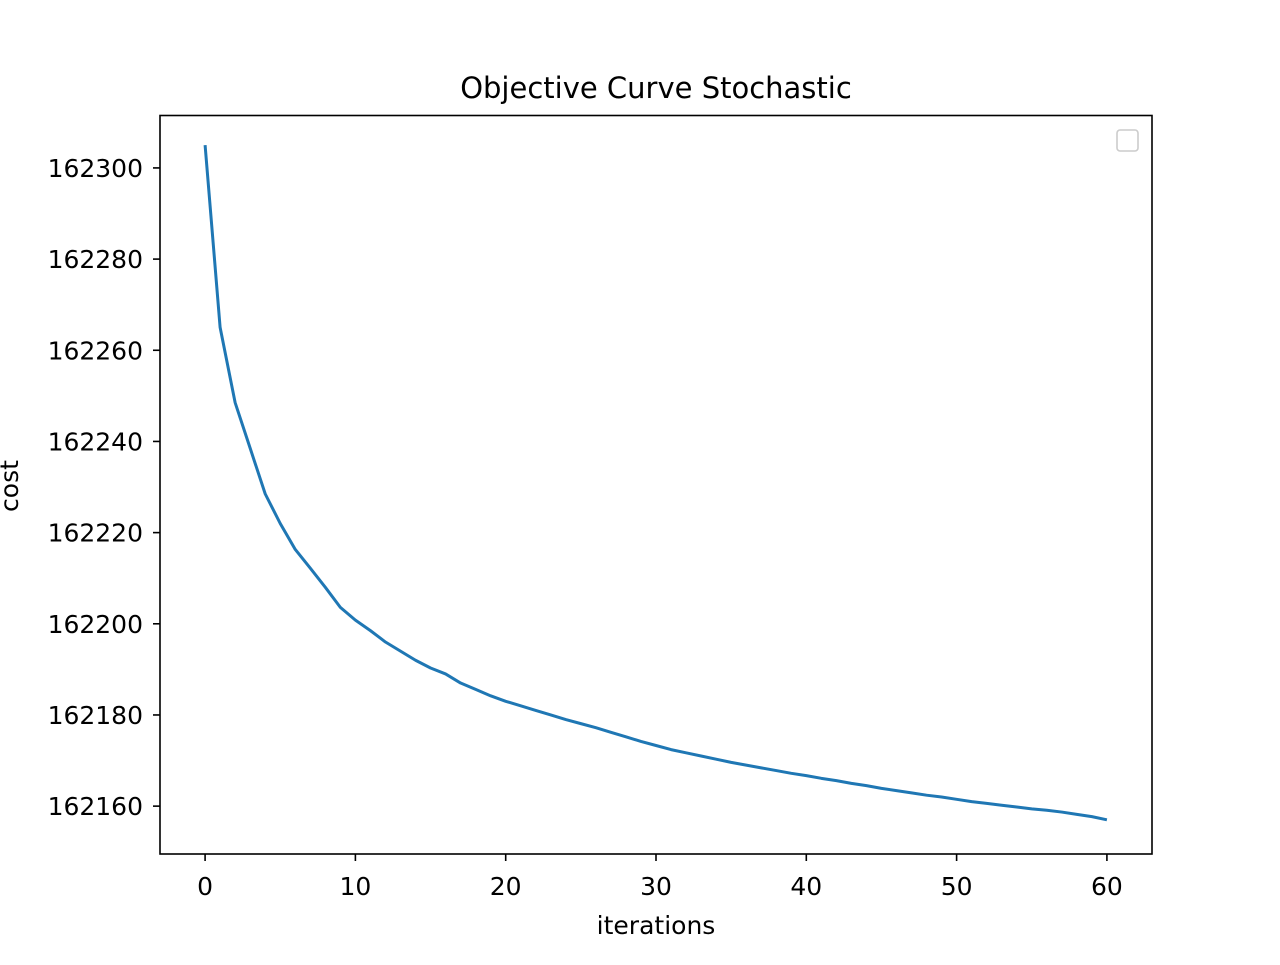  What do you see at coordinates (95, 533) in the screenshot?
I see `y-tick-label: 162220` at bounding box center [95, 533].